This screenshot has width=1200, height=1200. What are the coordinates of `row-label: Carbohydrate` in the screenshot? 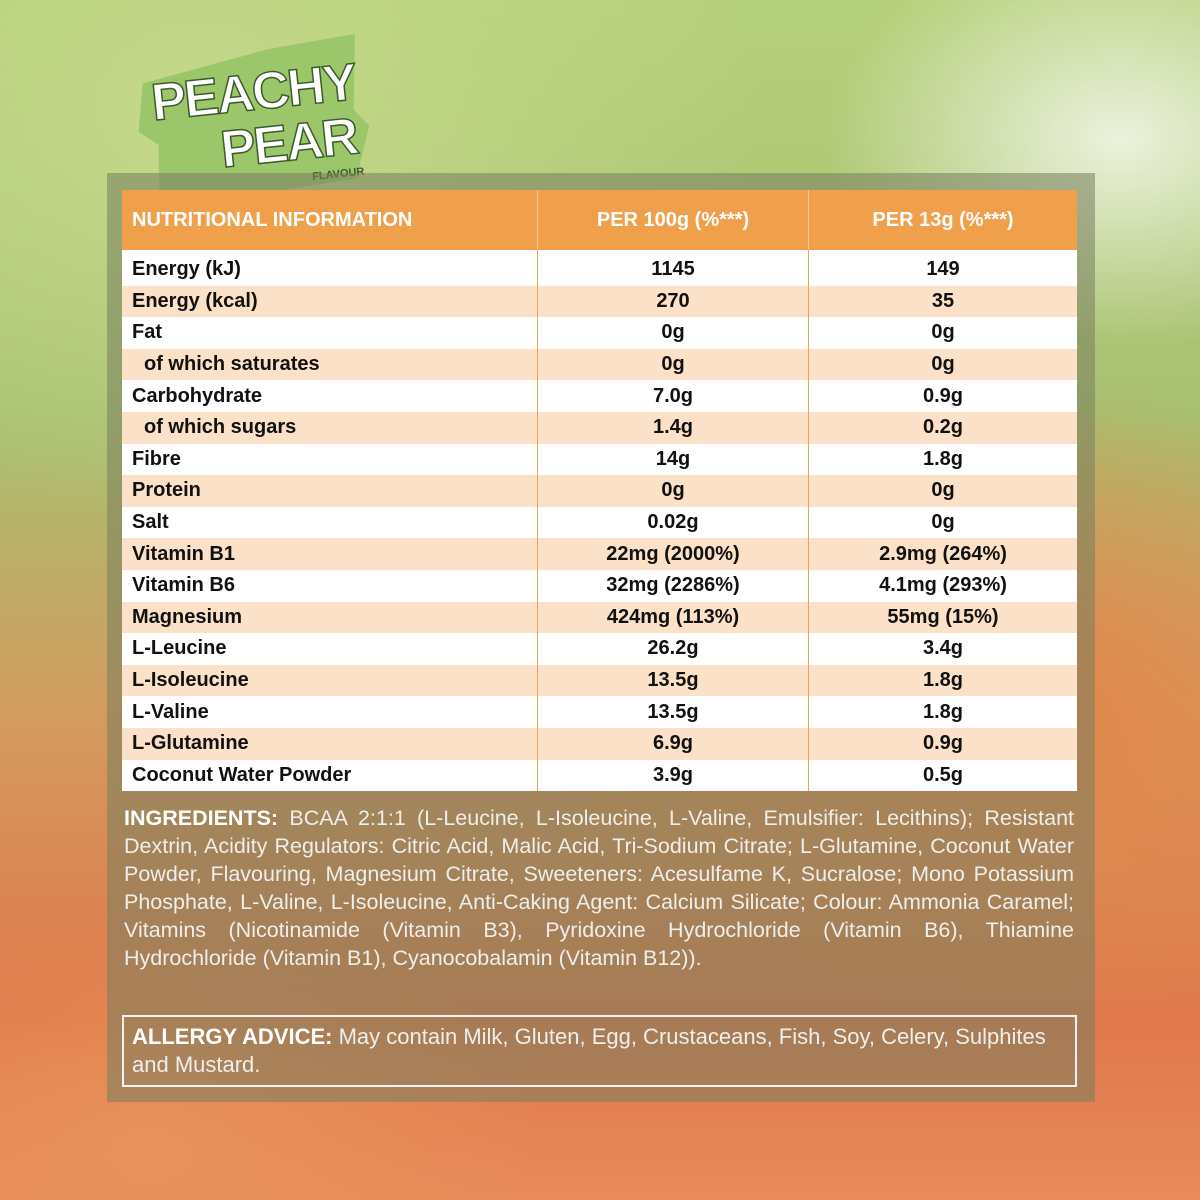 It's located at (330, 396).